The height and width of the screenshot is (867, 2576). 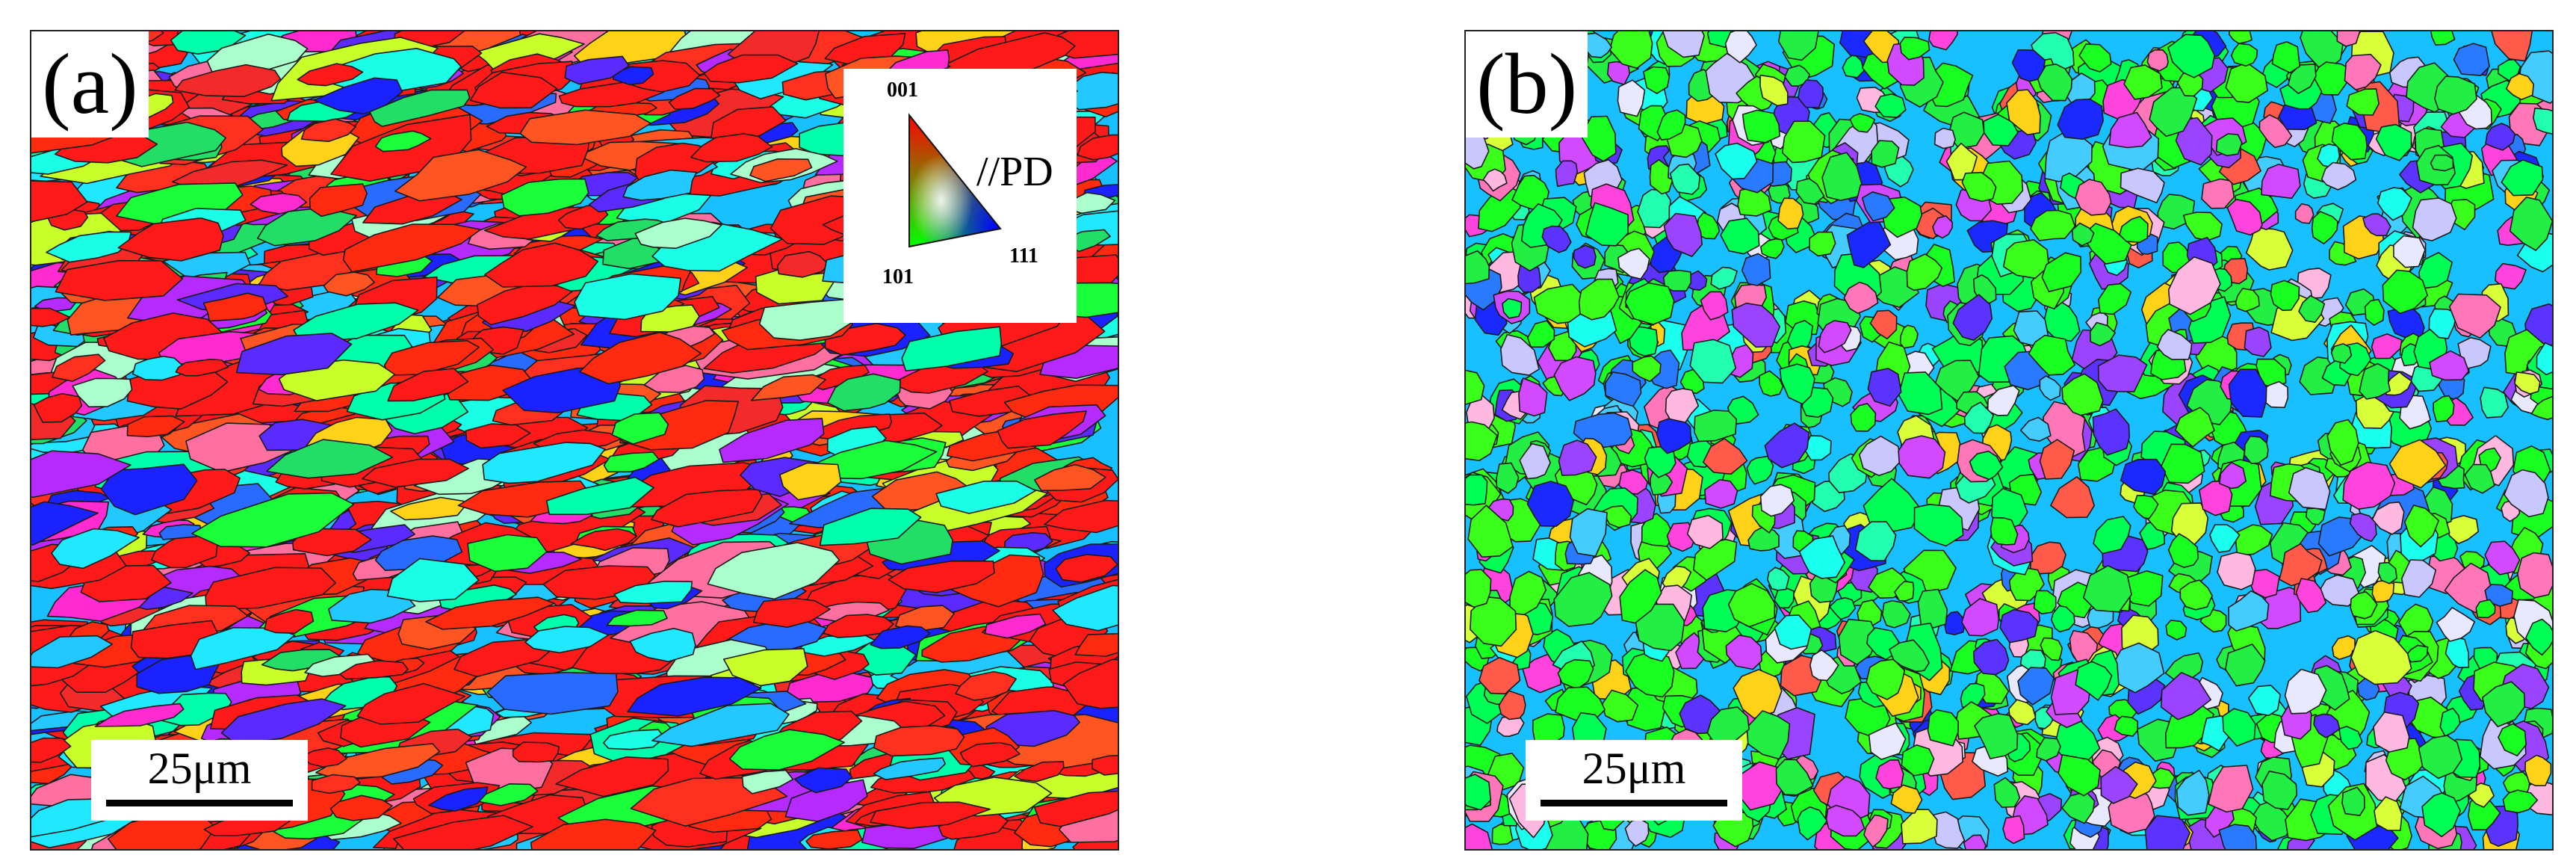 I want to click on legend-label-111: 111, so click(x=1023, y=256).